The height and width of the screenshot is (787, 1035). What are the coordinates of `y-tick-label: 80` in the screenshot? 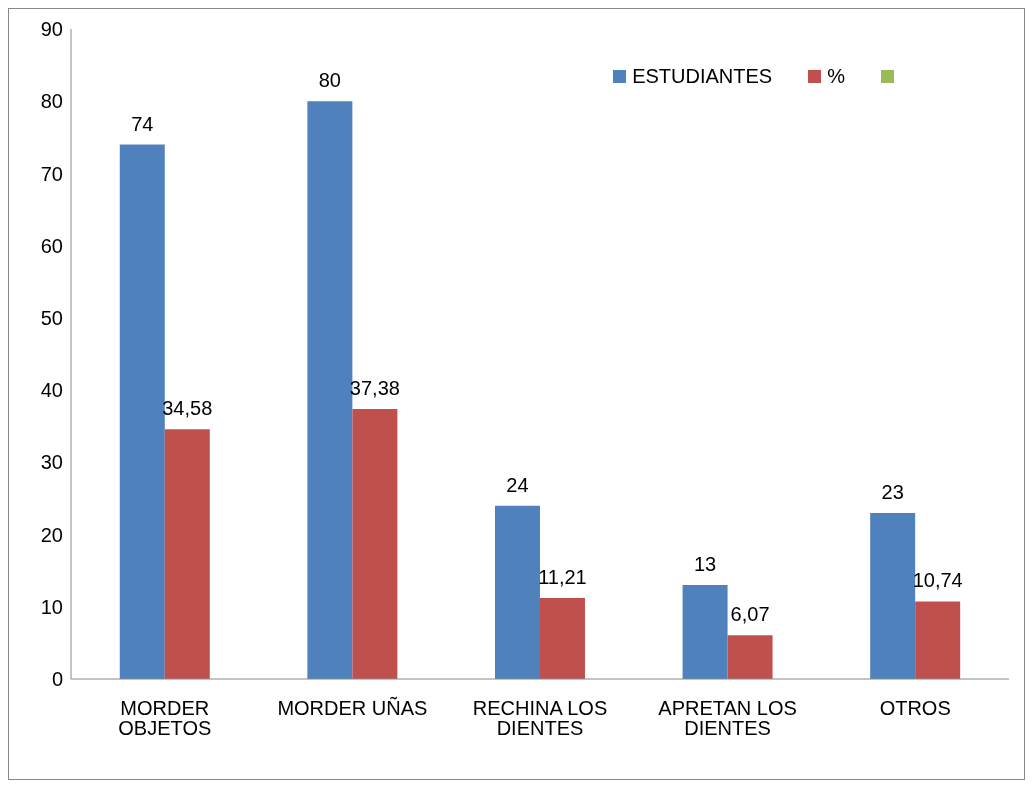 It's located at (51, 101).